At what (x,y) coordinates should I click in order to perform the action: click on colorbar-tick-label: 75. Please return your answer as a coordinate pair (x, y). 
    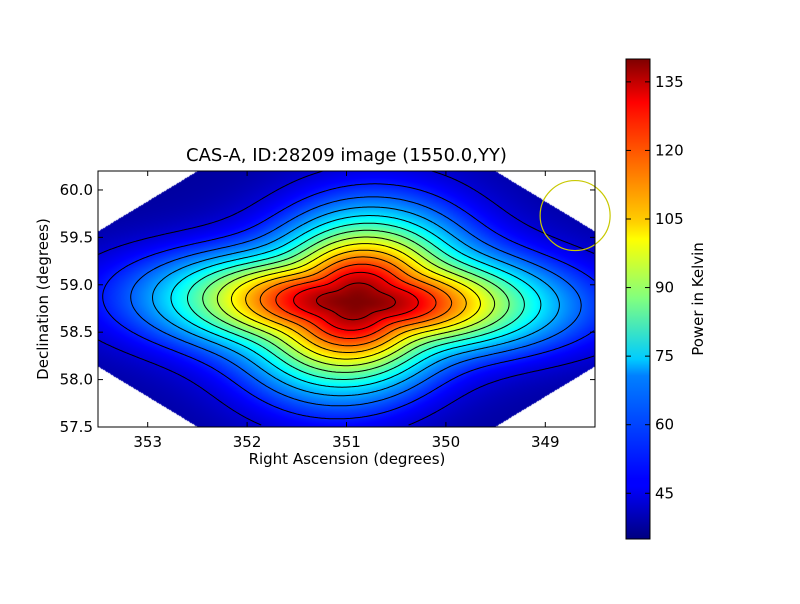
    Looking at the image, I should click on (664, 356).